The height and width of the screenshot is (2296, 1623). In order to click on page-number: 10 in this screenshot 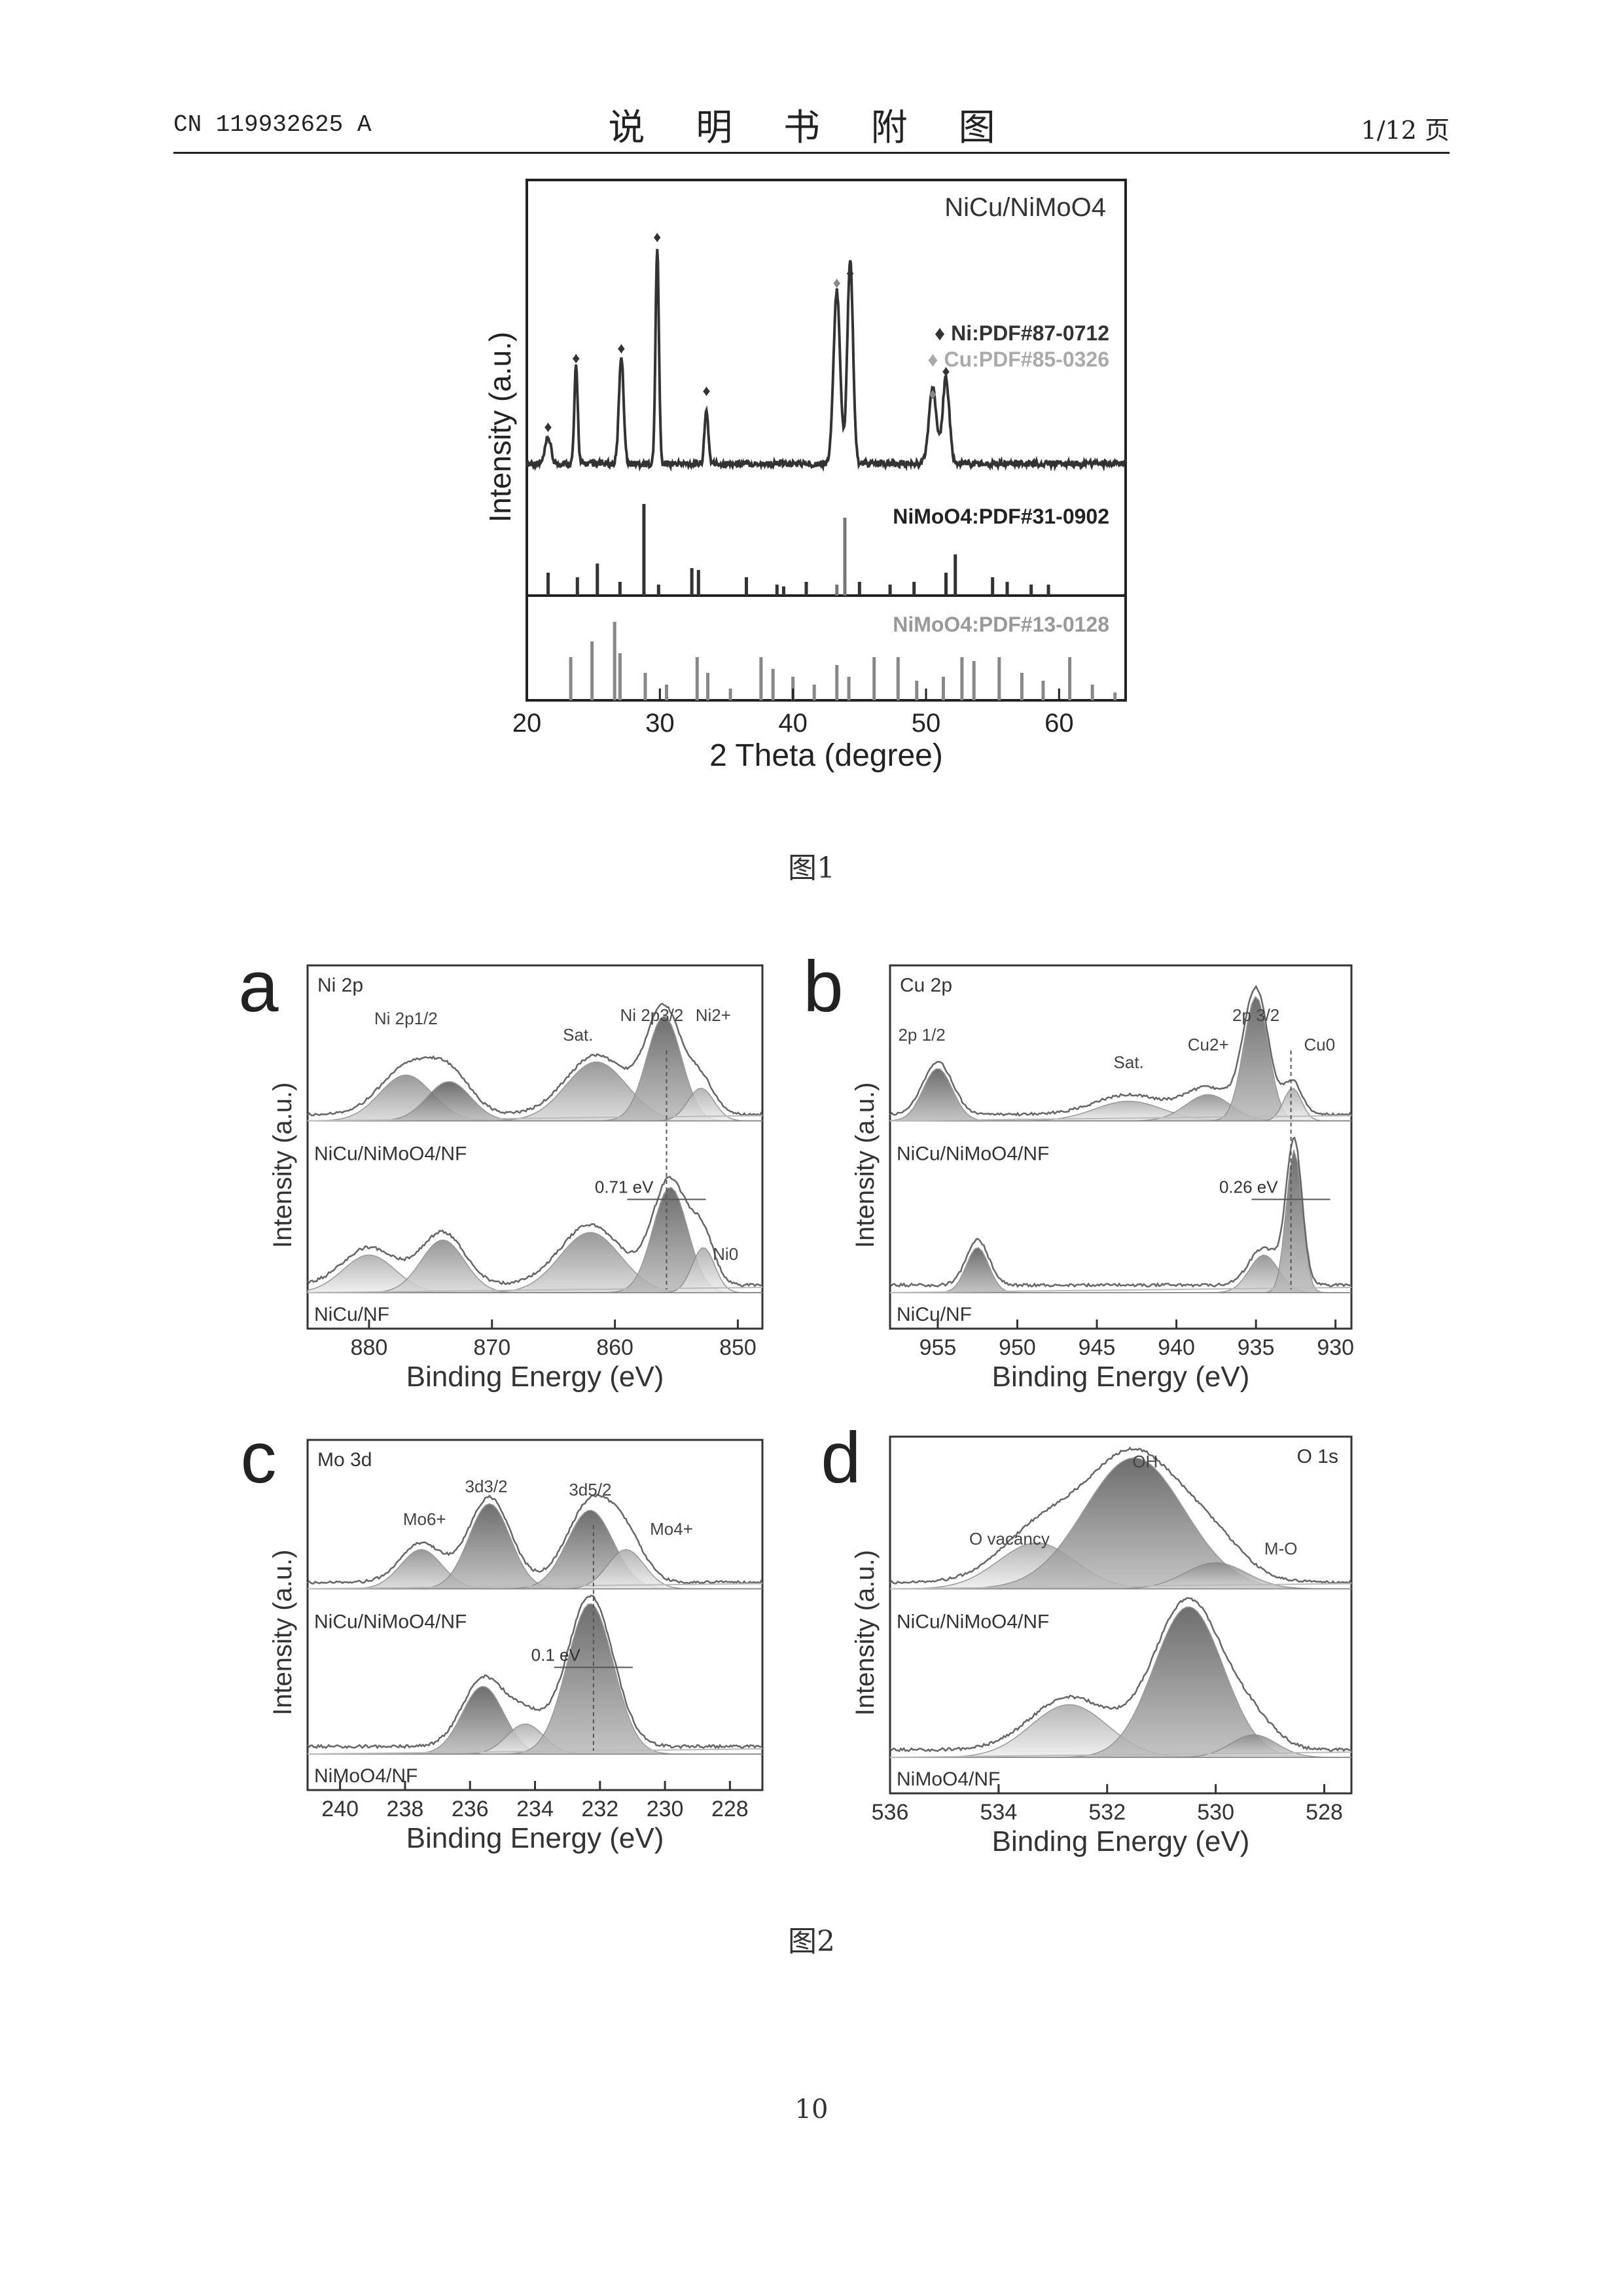, I will do `click(811, 2109)`.